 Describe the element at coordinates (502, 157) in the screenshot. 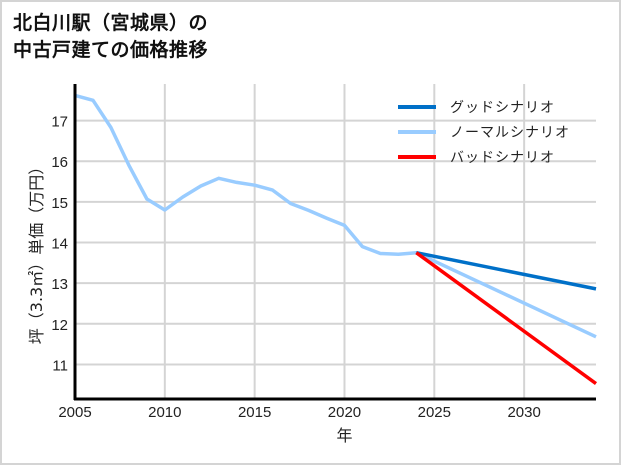

I see `legend-label-bad: バッドシナリオ` at that location.